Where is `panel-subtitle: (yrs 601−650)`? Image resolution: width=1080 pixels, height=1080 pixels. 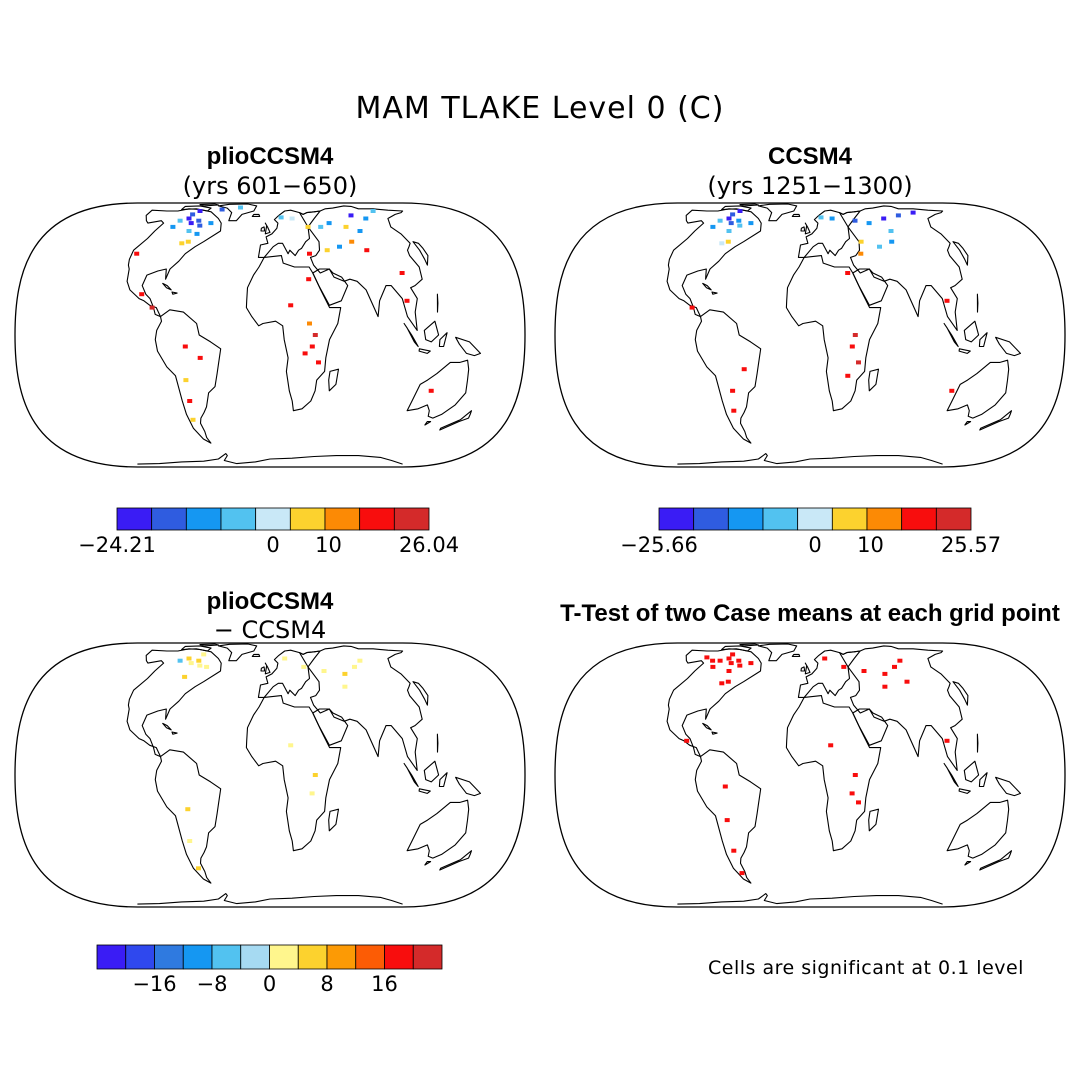
panel-subtitle: (yrs 601−650) is located at coordinates (270, 186).